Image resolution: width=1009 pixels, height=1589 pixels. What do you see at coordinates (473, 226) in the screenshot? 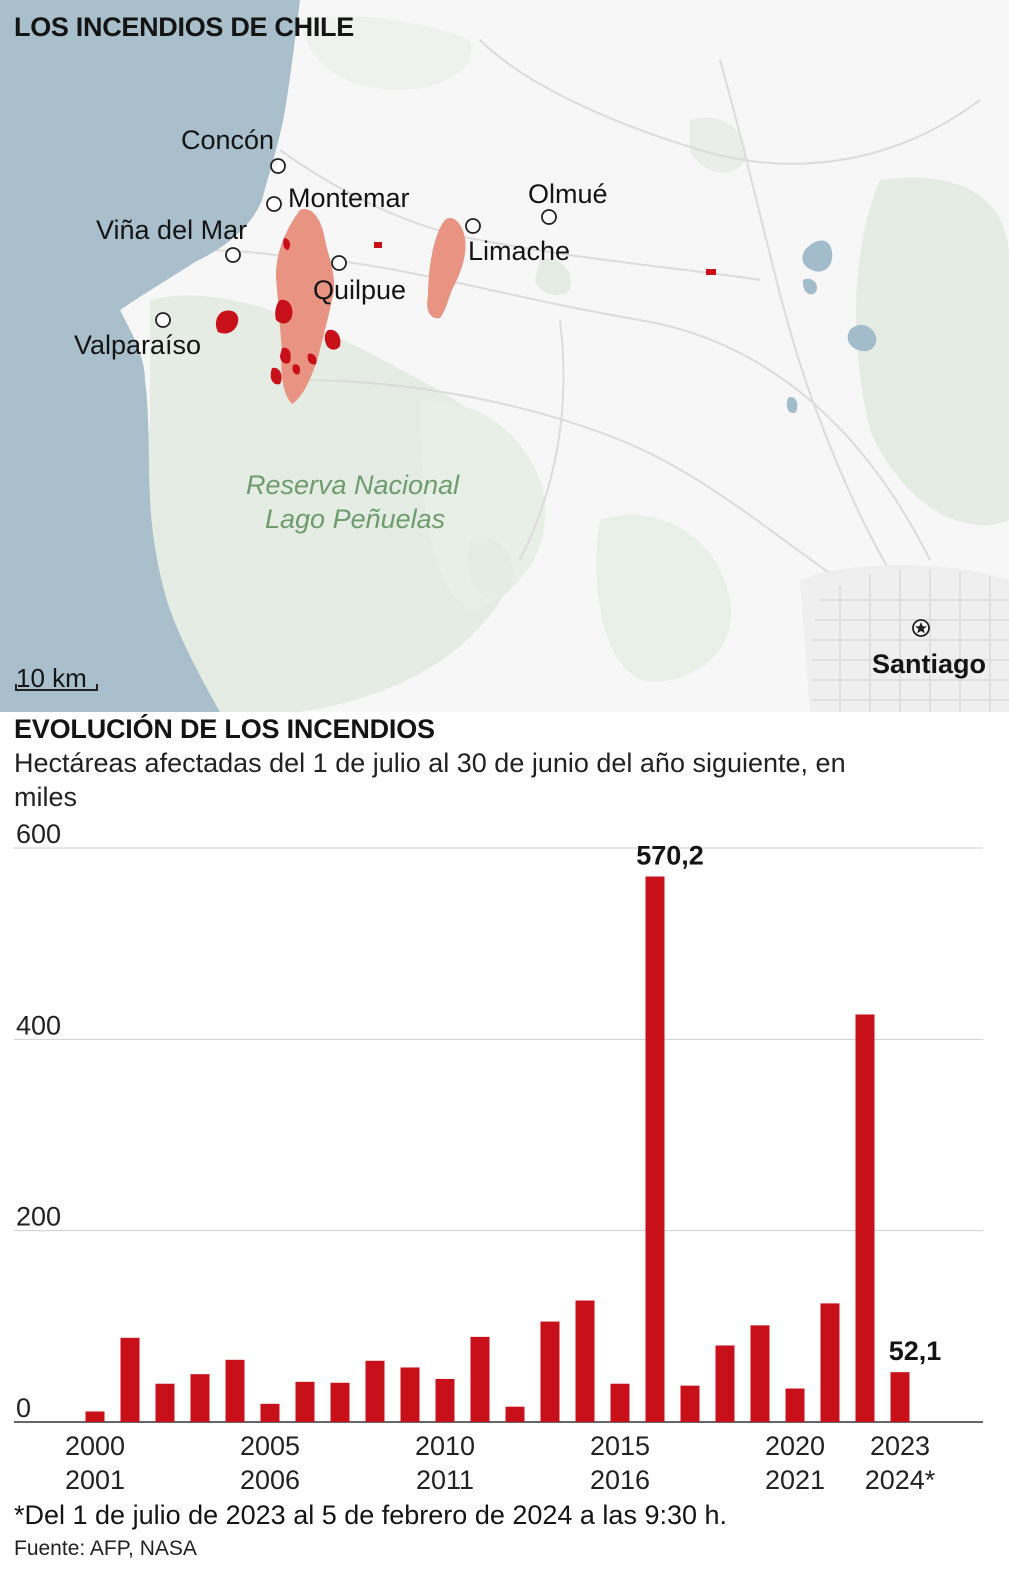
I see `marker-limache` at bounding box center [473, 226].